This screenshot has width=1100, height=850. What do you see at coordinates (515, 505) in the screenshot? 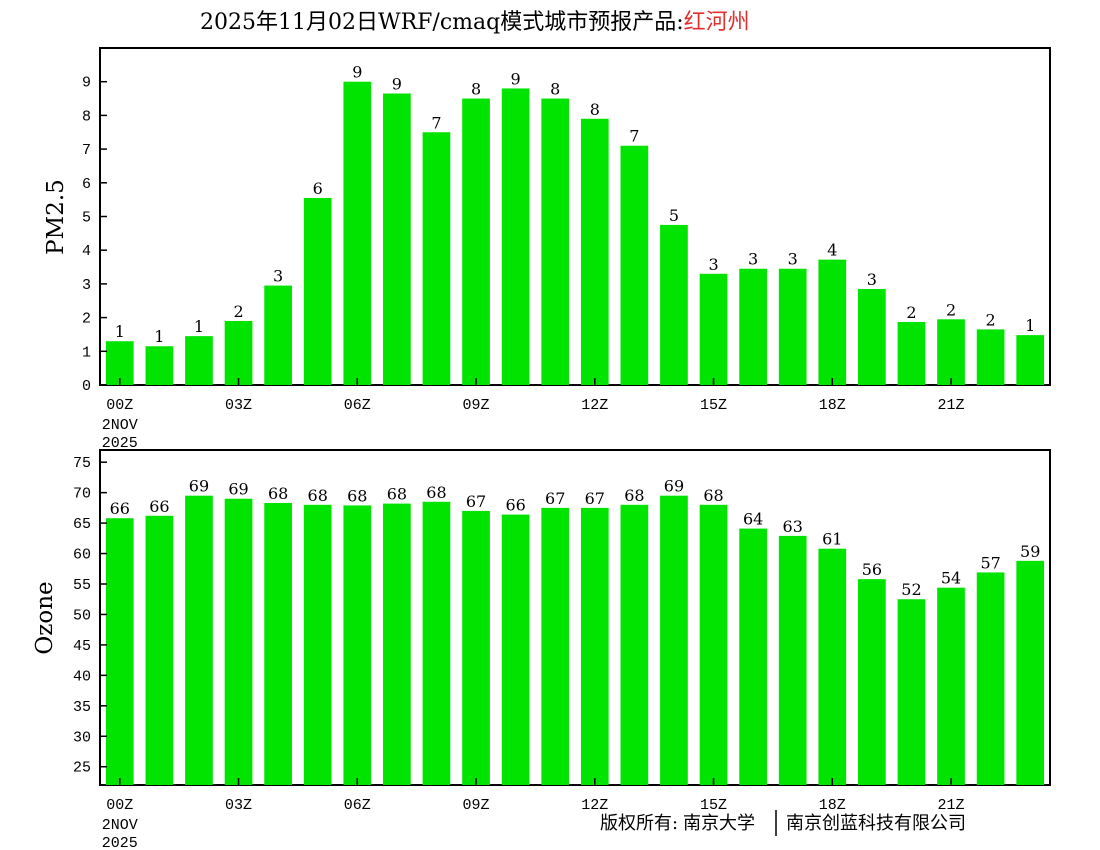
I see `ozone-data-label: 66` at bounding box center [515, 505].